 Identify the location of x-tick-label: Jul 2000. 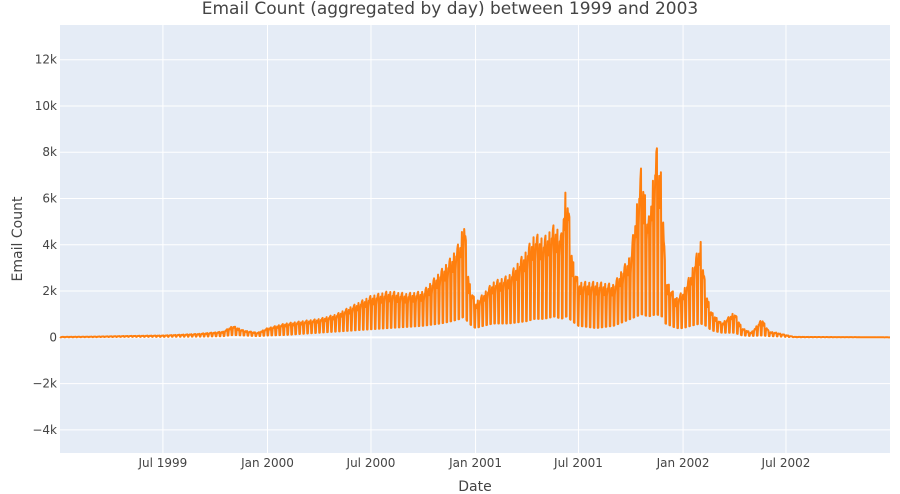
(371, 463).